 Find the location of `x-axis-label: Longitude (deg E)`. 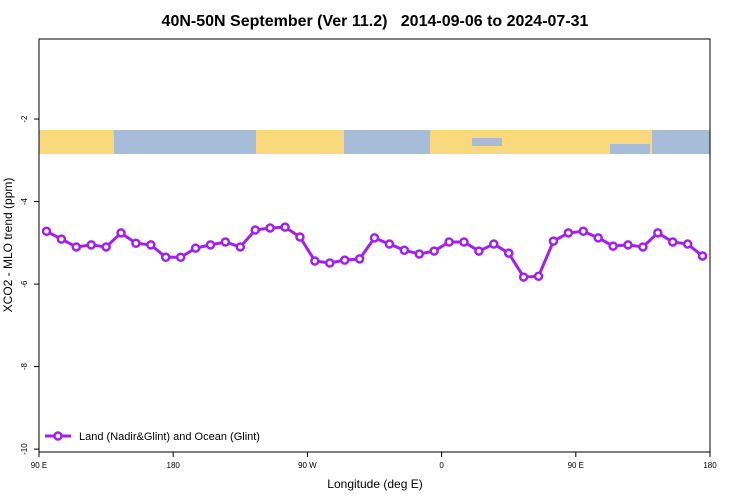

x-axis-label: Longitude (deg E) is located at coordinates (374, 484).